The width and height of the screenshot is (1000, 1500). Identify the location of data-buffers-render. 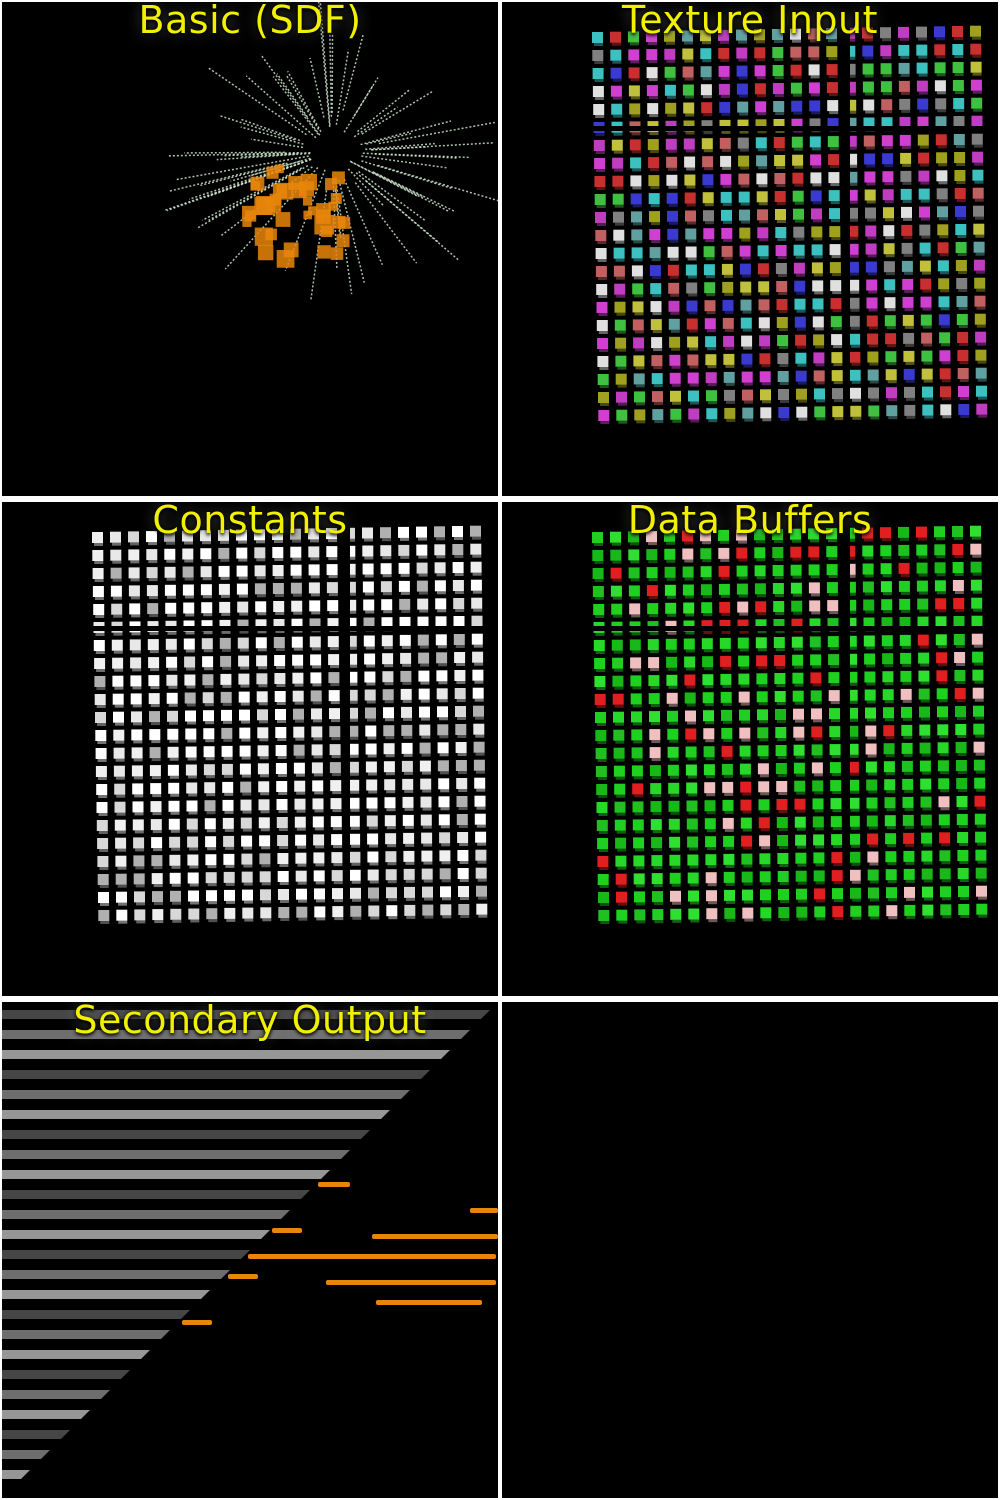
(790, 749).